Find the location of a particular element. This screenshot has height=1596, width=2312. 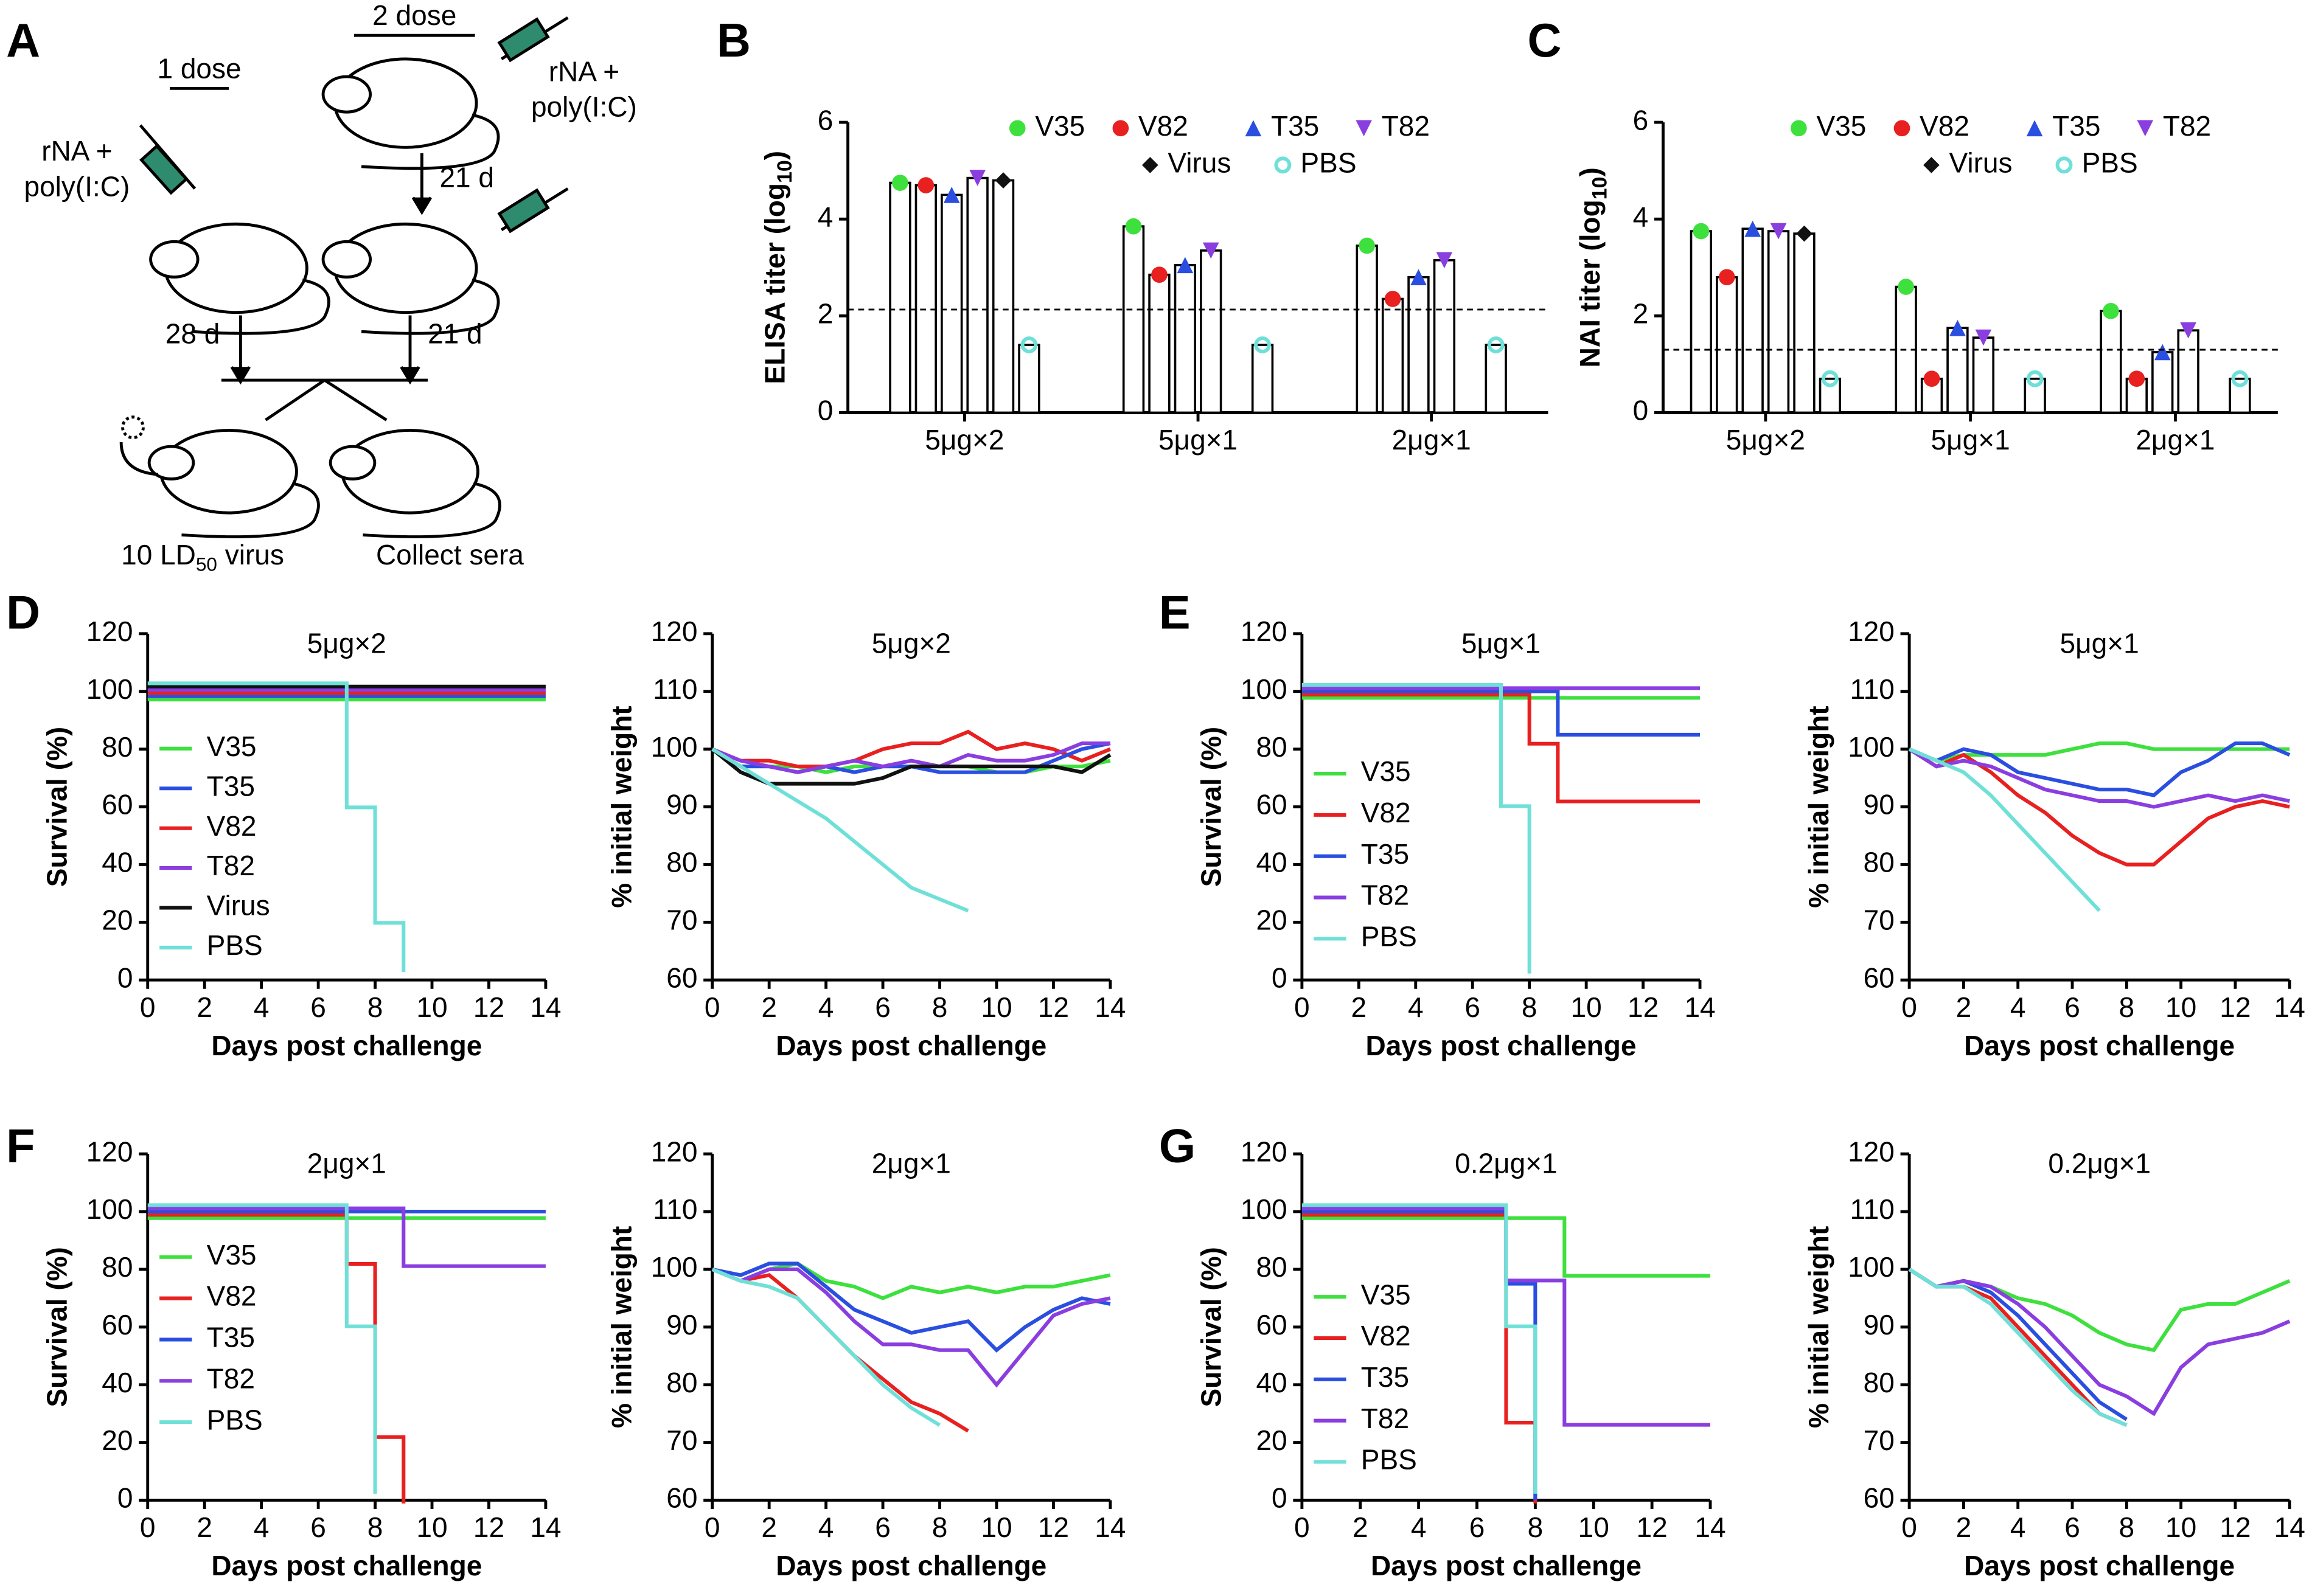

y-tick-label: 120 is located at coordinates (110, 1151).